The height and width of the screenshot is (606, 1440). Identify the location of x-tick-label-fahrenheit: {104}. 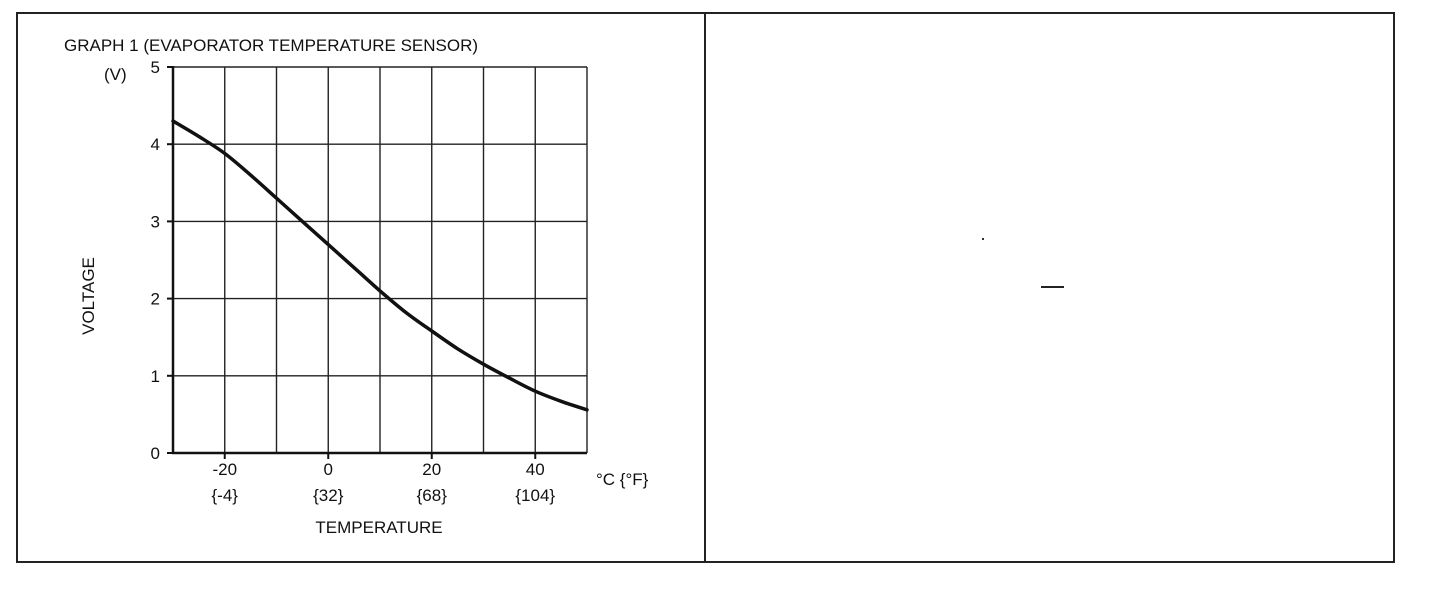
(535, 495).